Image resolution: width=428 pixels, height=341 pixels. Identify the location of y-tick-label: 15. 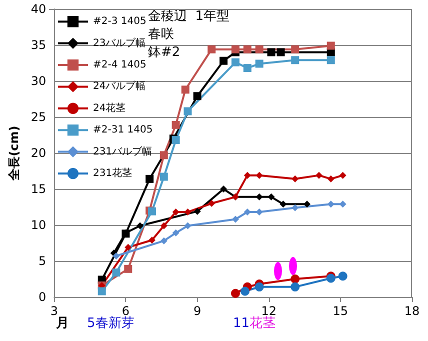
(38, 189).